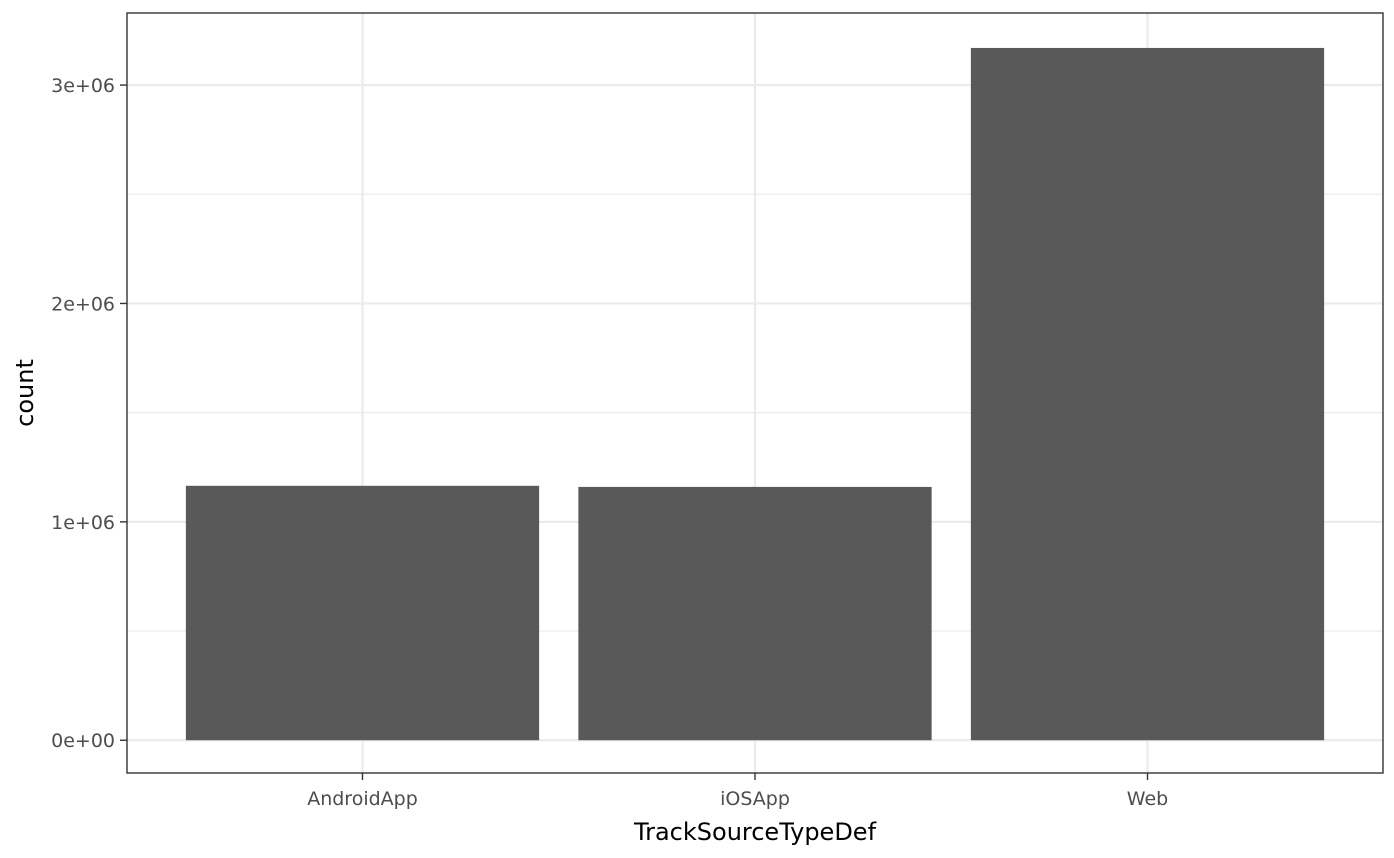 This screenshot has width=1394, height=858. Describe the element at coordinates (755, 832) in the screenshot. I see `x-axis-title: TrackSourceTypeDef` at that location.